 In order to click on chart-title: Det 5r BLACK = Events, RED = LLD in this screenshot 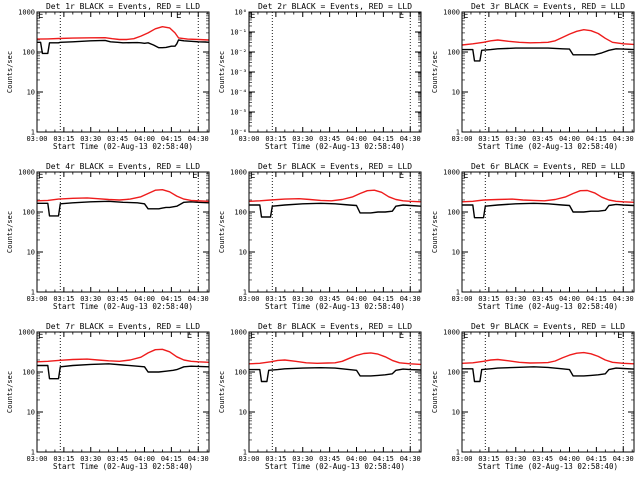, I will do `click(335, 166)`.